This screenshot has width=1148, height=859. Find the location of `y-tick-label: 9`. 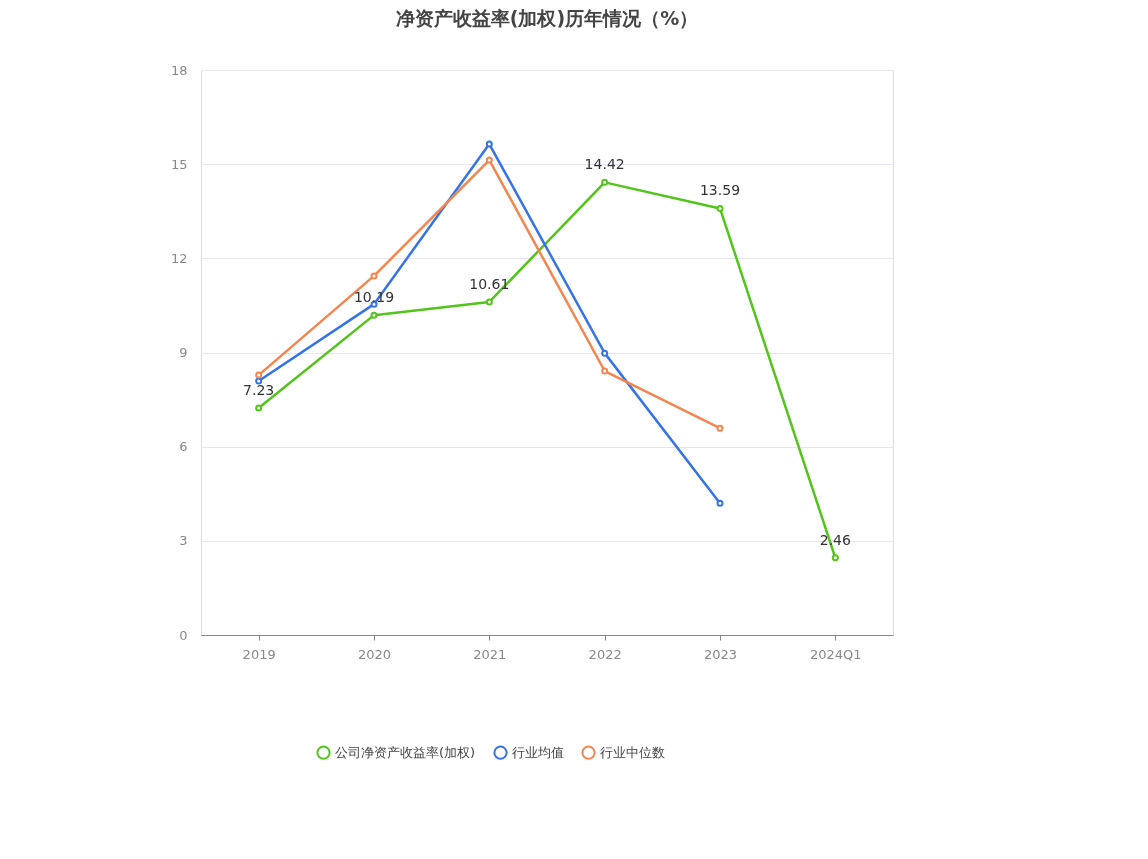

y-tick-label: 9 is located at coordinates (183, 352).